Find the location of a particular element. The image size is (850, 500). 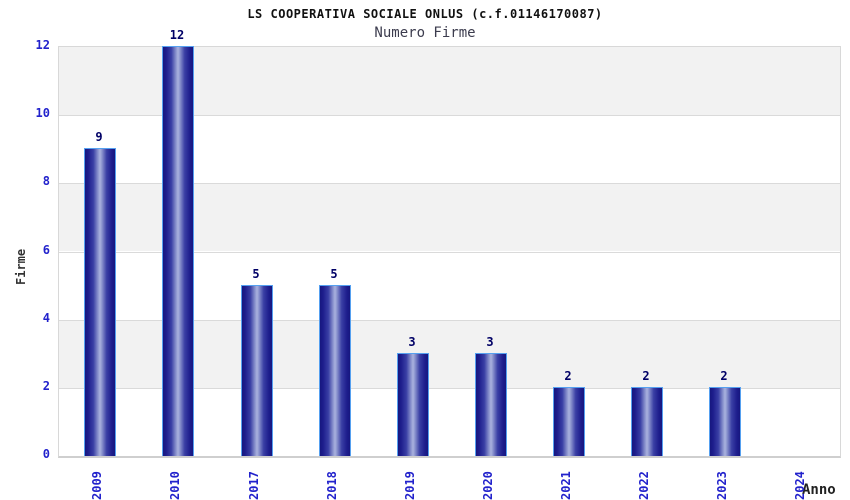

bar-2009 is located at coordinates (100, 302).